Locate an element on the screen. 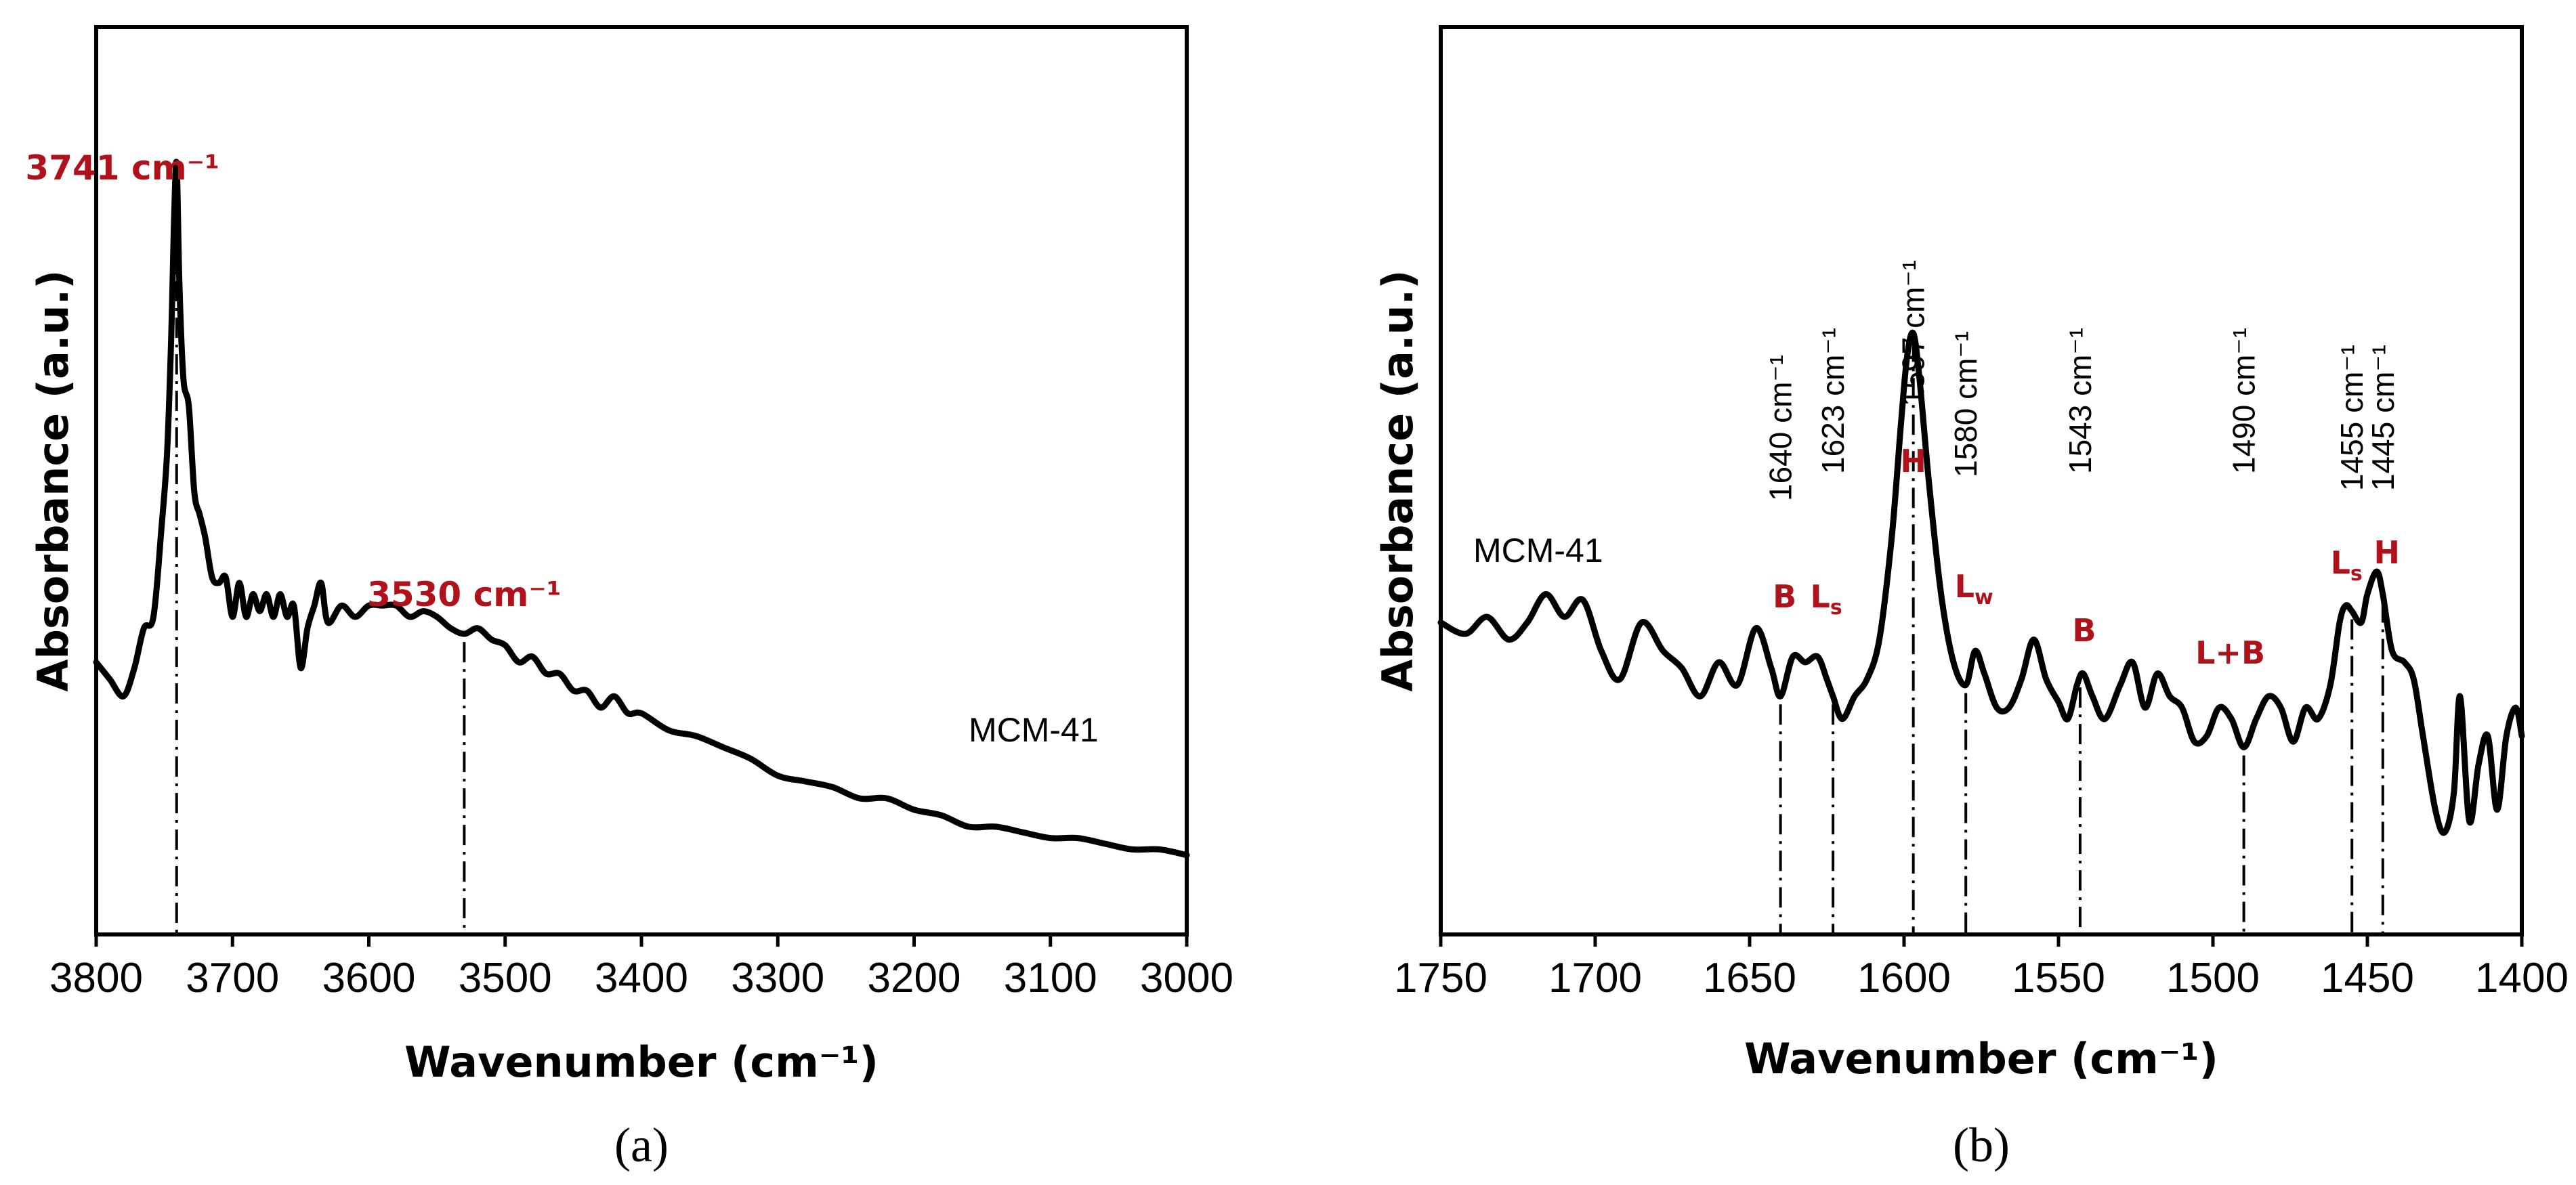 The image size is (2576, 1185). x-tick-label: 3800 is located at coordinates (96, 978).